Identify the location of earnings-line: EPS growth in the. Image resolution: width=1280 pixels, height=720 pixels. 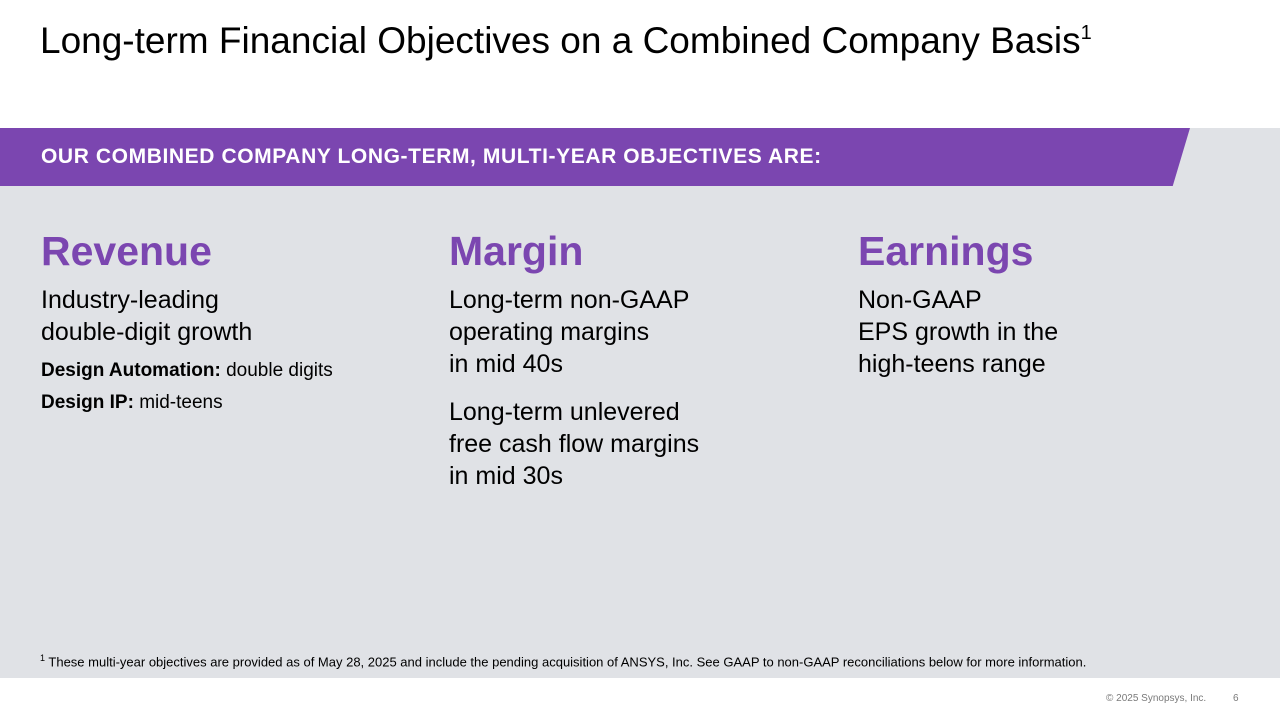
(958, 332).